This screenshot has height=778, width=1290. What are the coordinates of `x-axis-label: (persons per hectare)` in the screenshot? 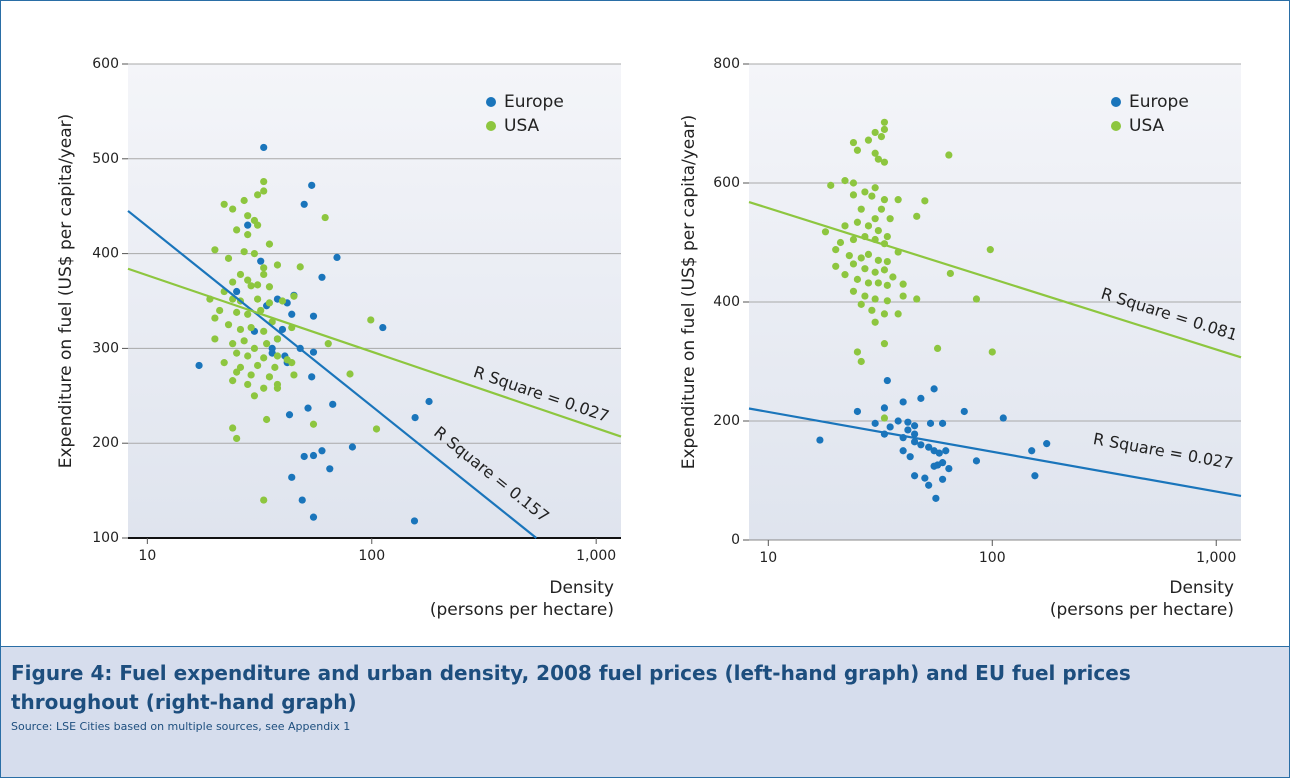 It's located at (1142, 610).